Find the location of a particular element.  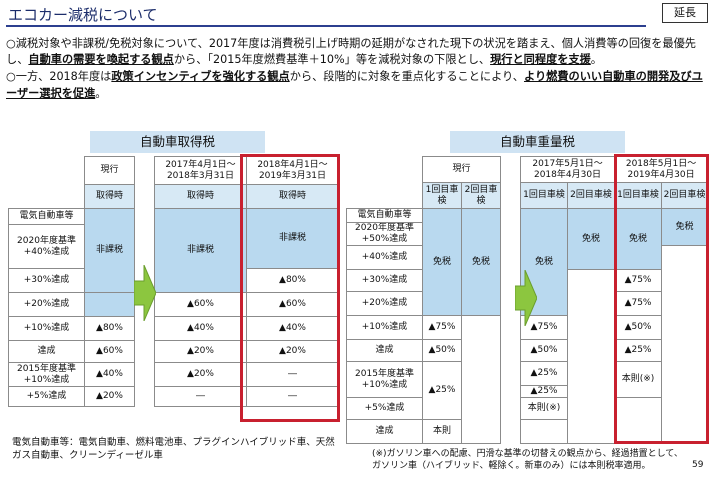

cell-current-1: ▲25% is located at coordinates (442, 390).